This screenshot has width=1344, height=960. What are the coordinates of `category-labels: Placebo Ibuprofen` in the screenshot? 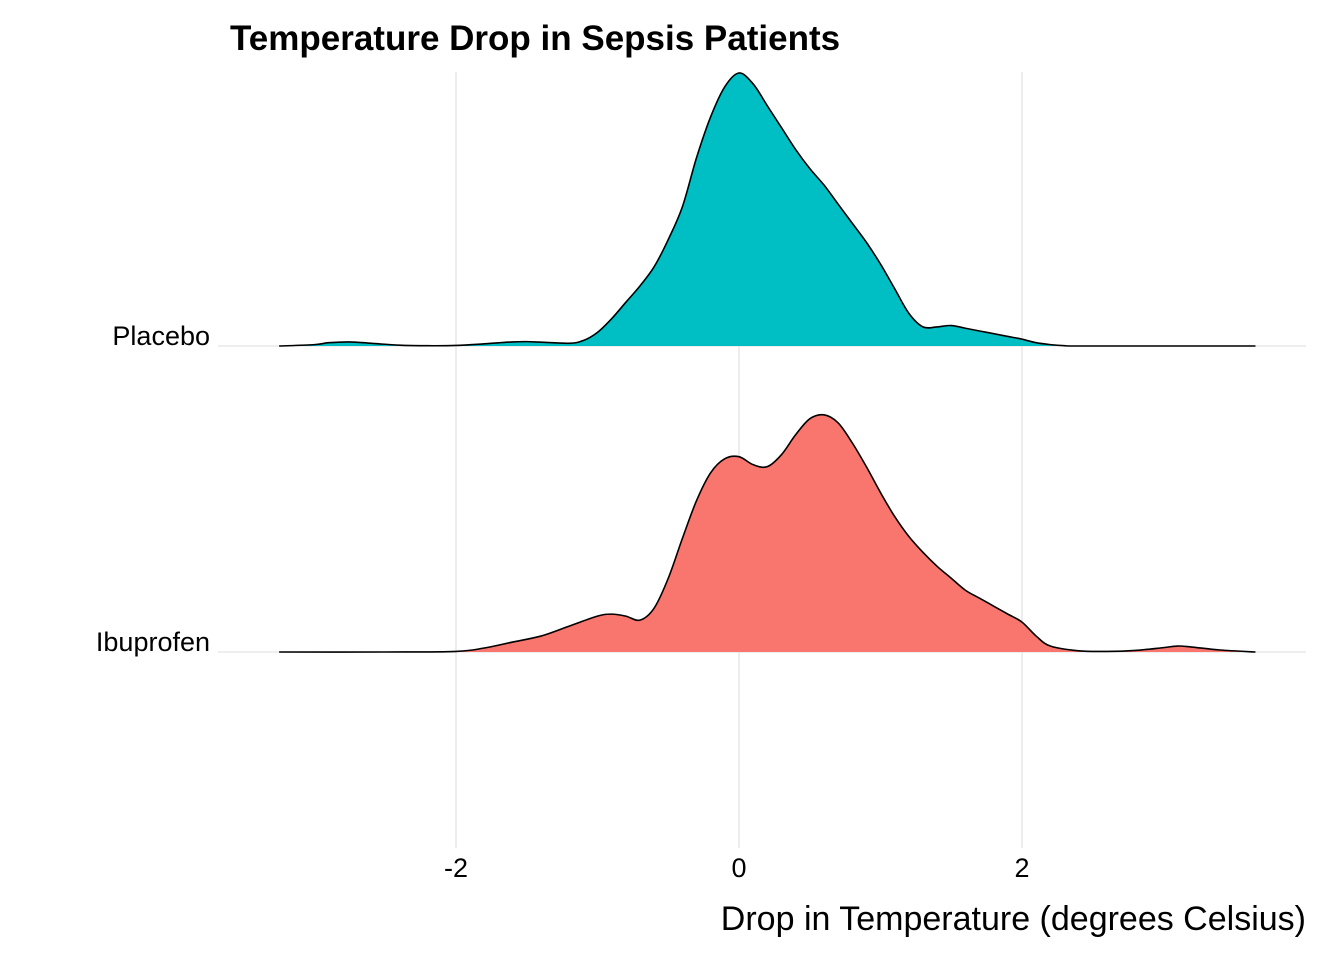 It's located at (153, 489).